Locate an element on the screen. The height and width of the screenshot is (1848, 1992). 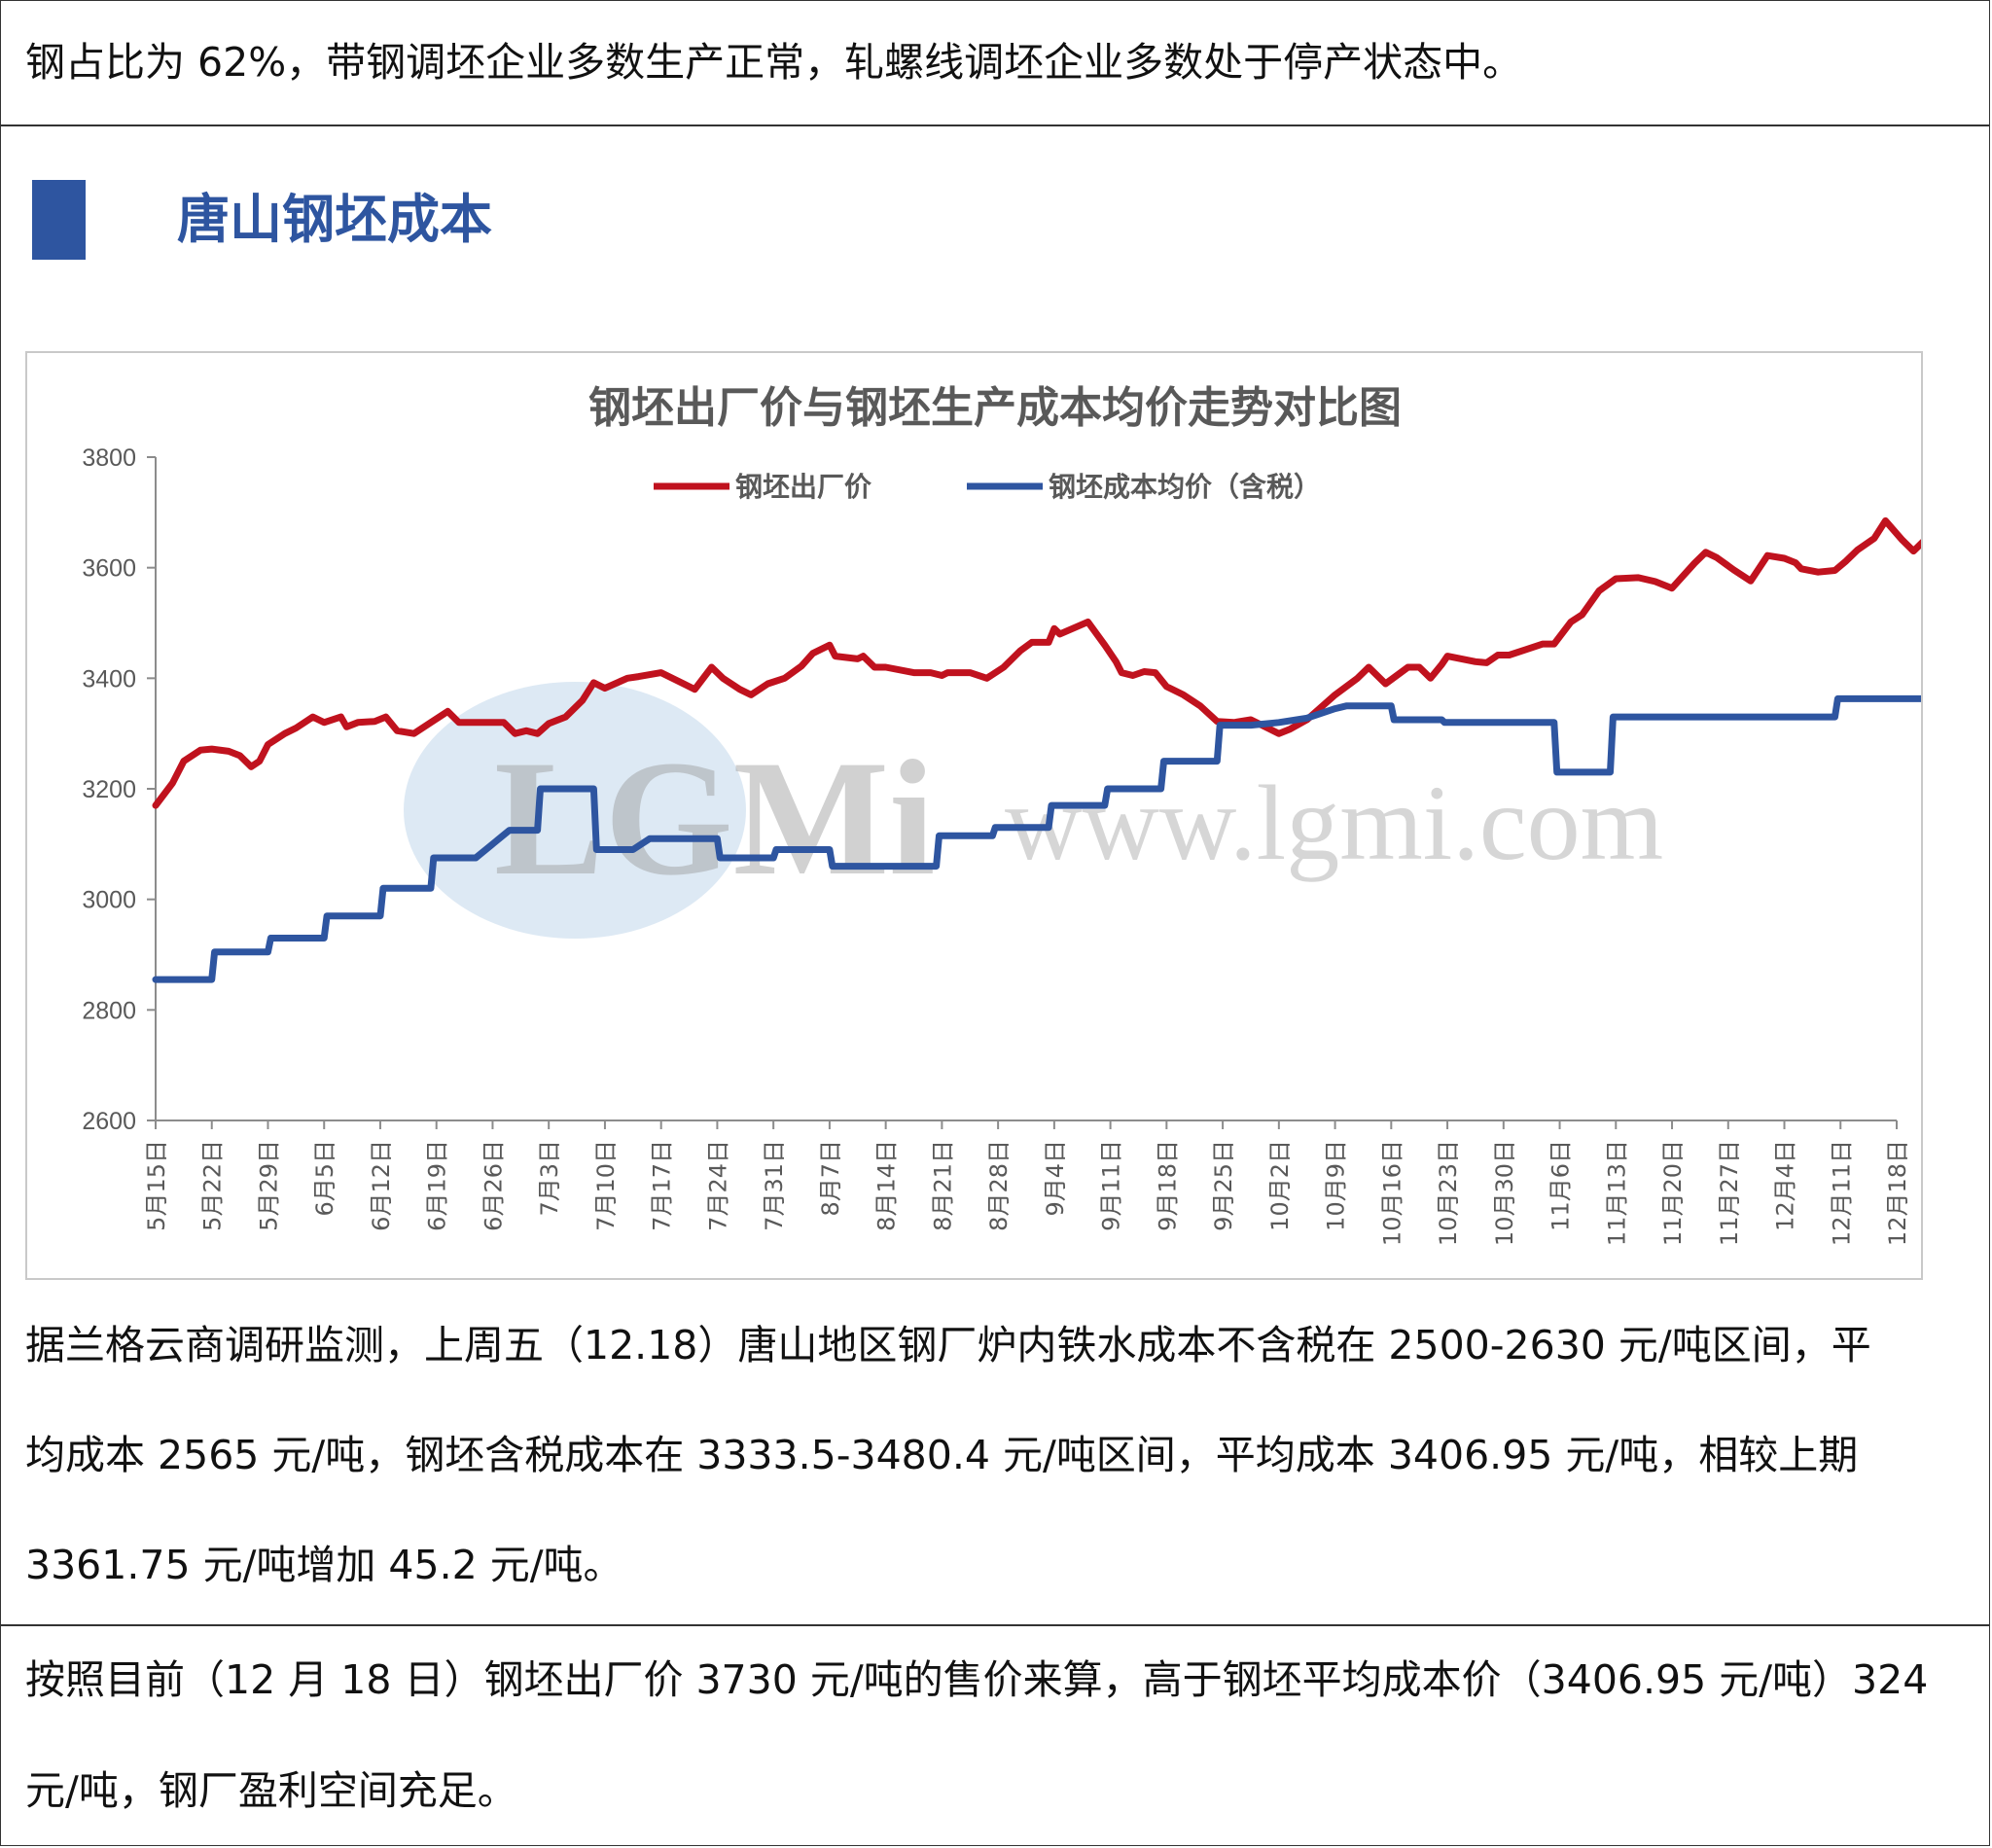
x-tick-label: 8月7日 is located at coordinates (830, 1178).